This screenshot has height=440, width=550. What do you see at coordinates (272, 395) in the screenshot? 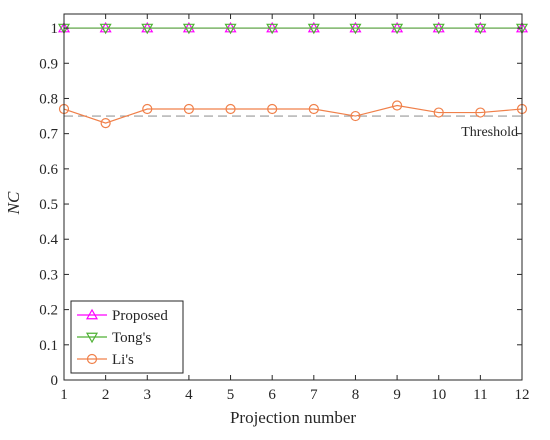
I see `x-tick-label: 6` at bounding box center [272, 395].